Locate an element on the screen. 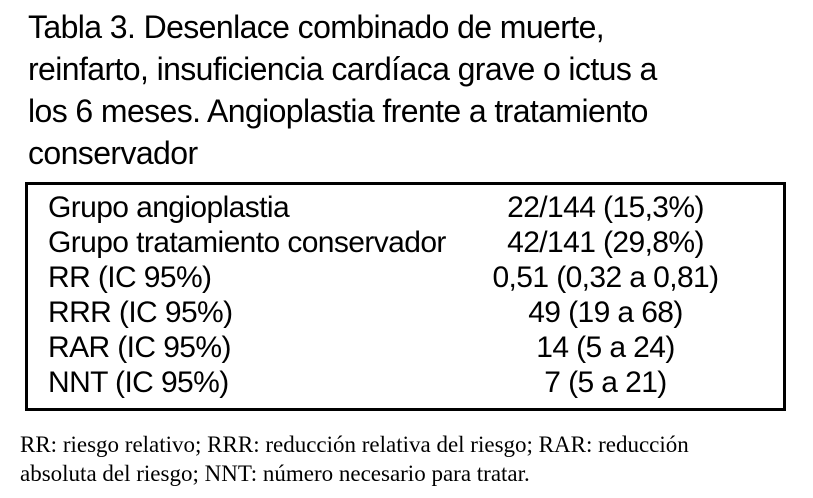 This screenshot has height=498, width=813. row-value: 7 (5 a 21) is located at coordinates (605, 382).